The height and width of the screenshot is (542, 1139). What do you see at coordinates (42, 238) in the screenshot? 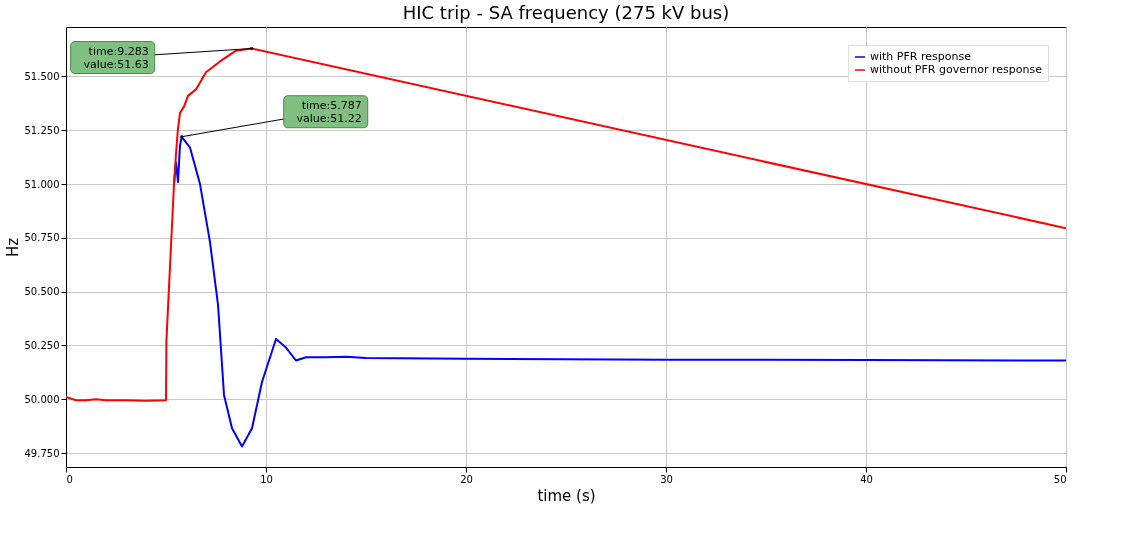
I see `y-tick-label: 50.750` at bounding box center [42, 238].